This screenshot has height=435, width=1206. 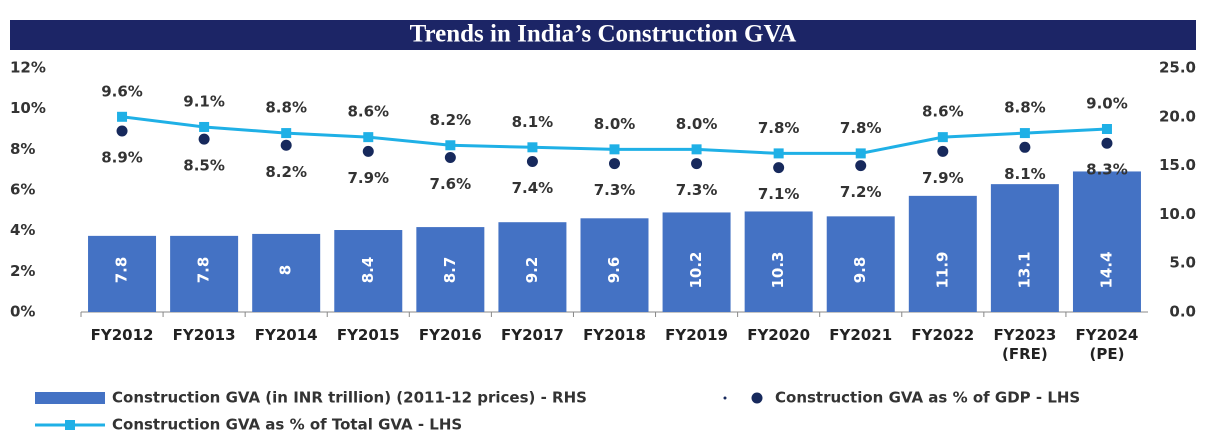 I want to click on x-tick-label: FY2013, so click(x=204, y=335).